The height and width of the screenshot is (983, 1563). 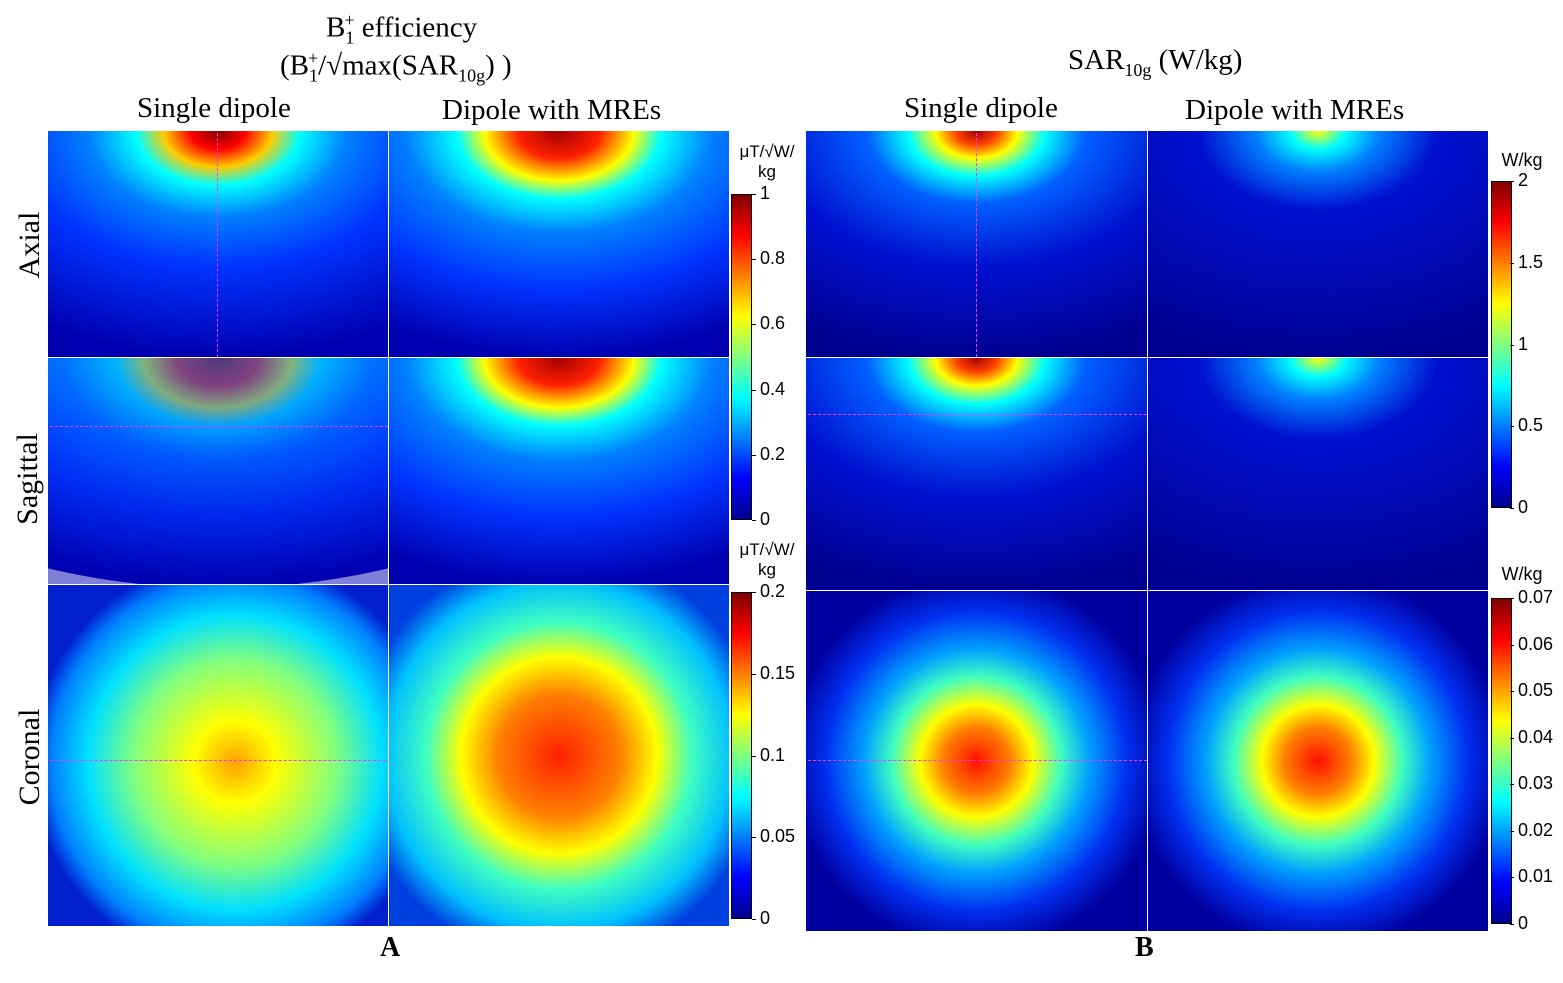 What do you see at coordinates (1523, 180) in the screenshot?
I see `colorbar-tick-label: 2` at bounding box center [1523, 180].